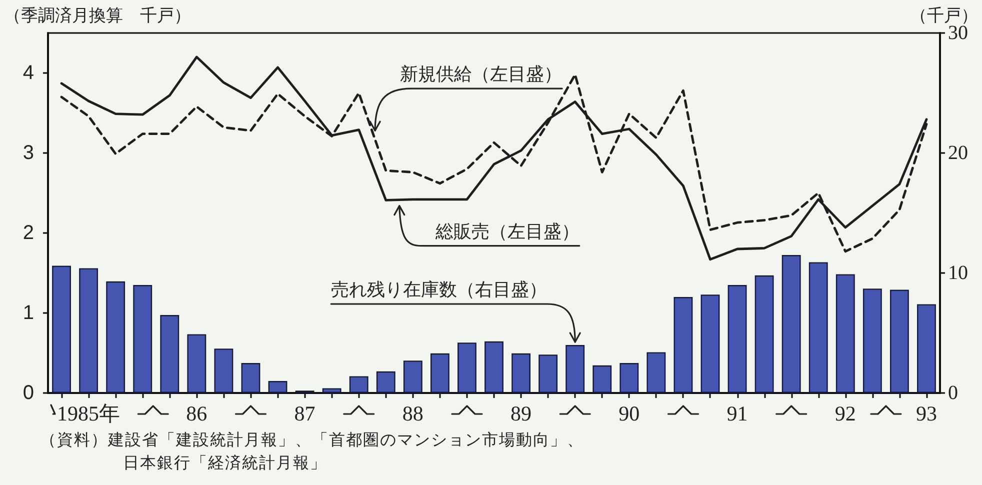 Image resolution: width=982 pixels, height=485 pixels. Describe the element at coordinates (845, 414) in the screenshot. I see `x-tick-label: 92` at that location.